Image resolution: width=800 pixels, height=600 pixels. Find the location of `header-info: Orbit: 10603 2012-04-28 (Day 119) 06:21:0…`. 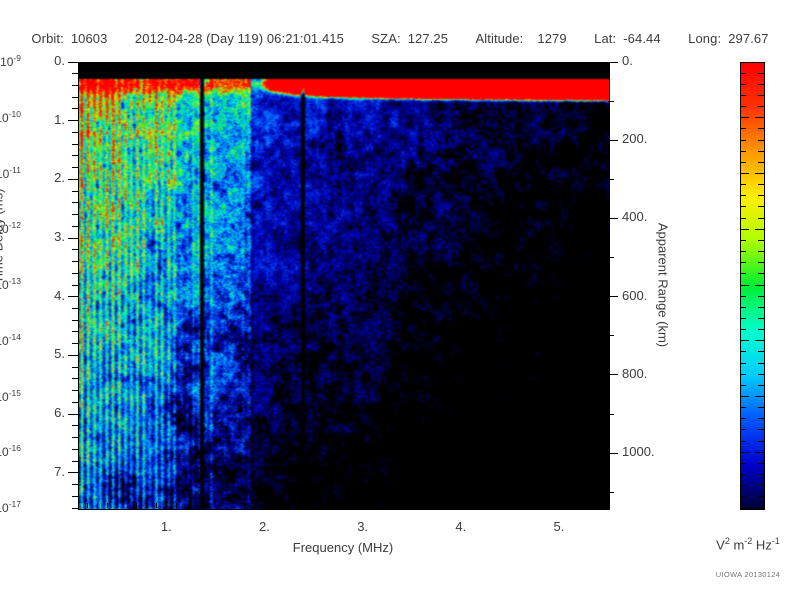

header-info: Orbit: 10603 2012-04-28 (Day 119) 06:21:0… is located at coordinates (400, 38).